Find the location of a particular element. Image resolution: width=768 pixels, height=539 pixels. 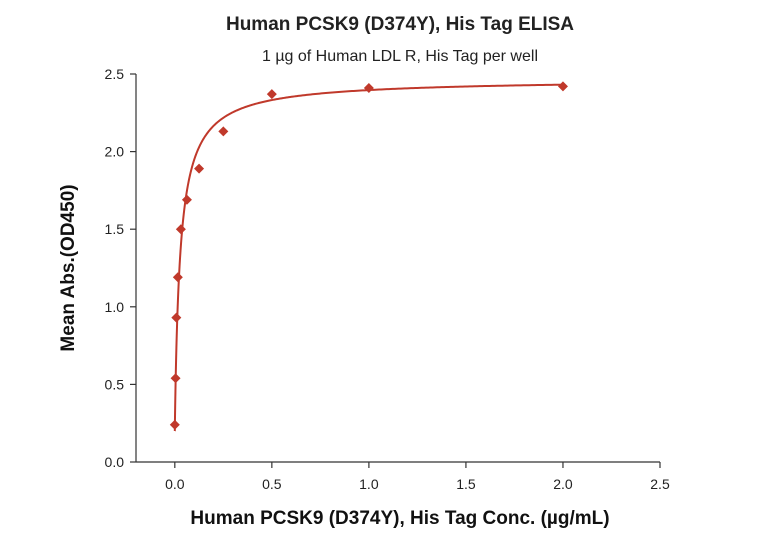

x-tick-label: 2.5 is located at coordinates (660, 484).